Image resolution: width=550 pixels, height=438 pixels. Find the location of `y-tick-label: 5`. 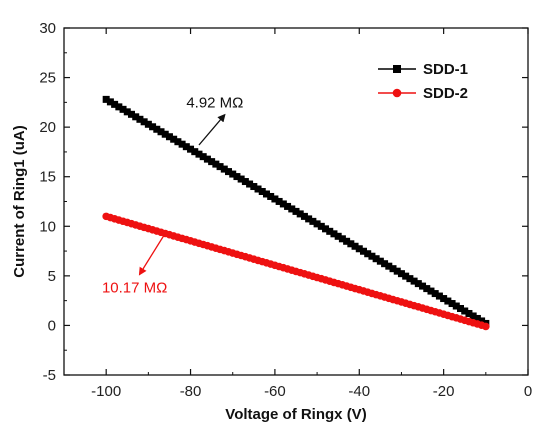

y-tick-label: 5 is located at coordinates (52, 276).